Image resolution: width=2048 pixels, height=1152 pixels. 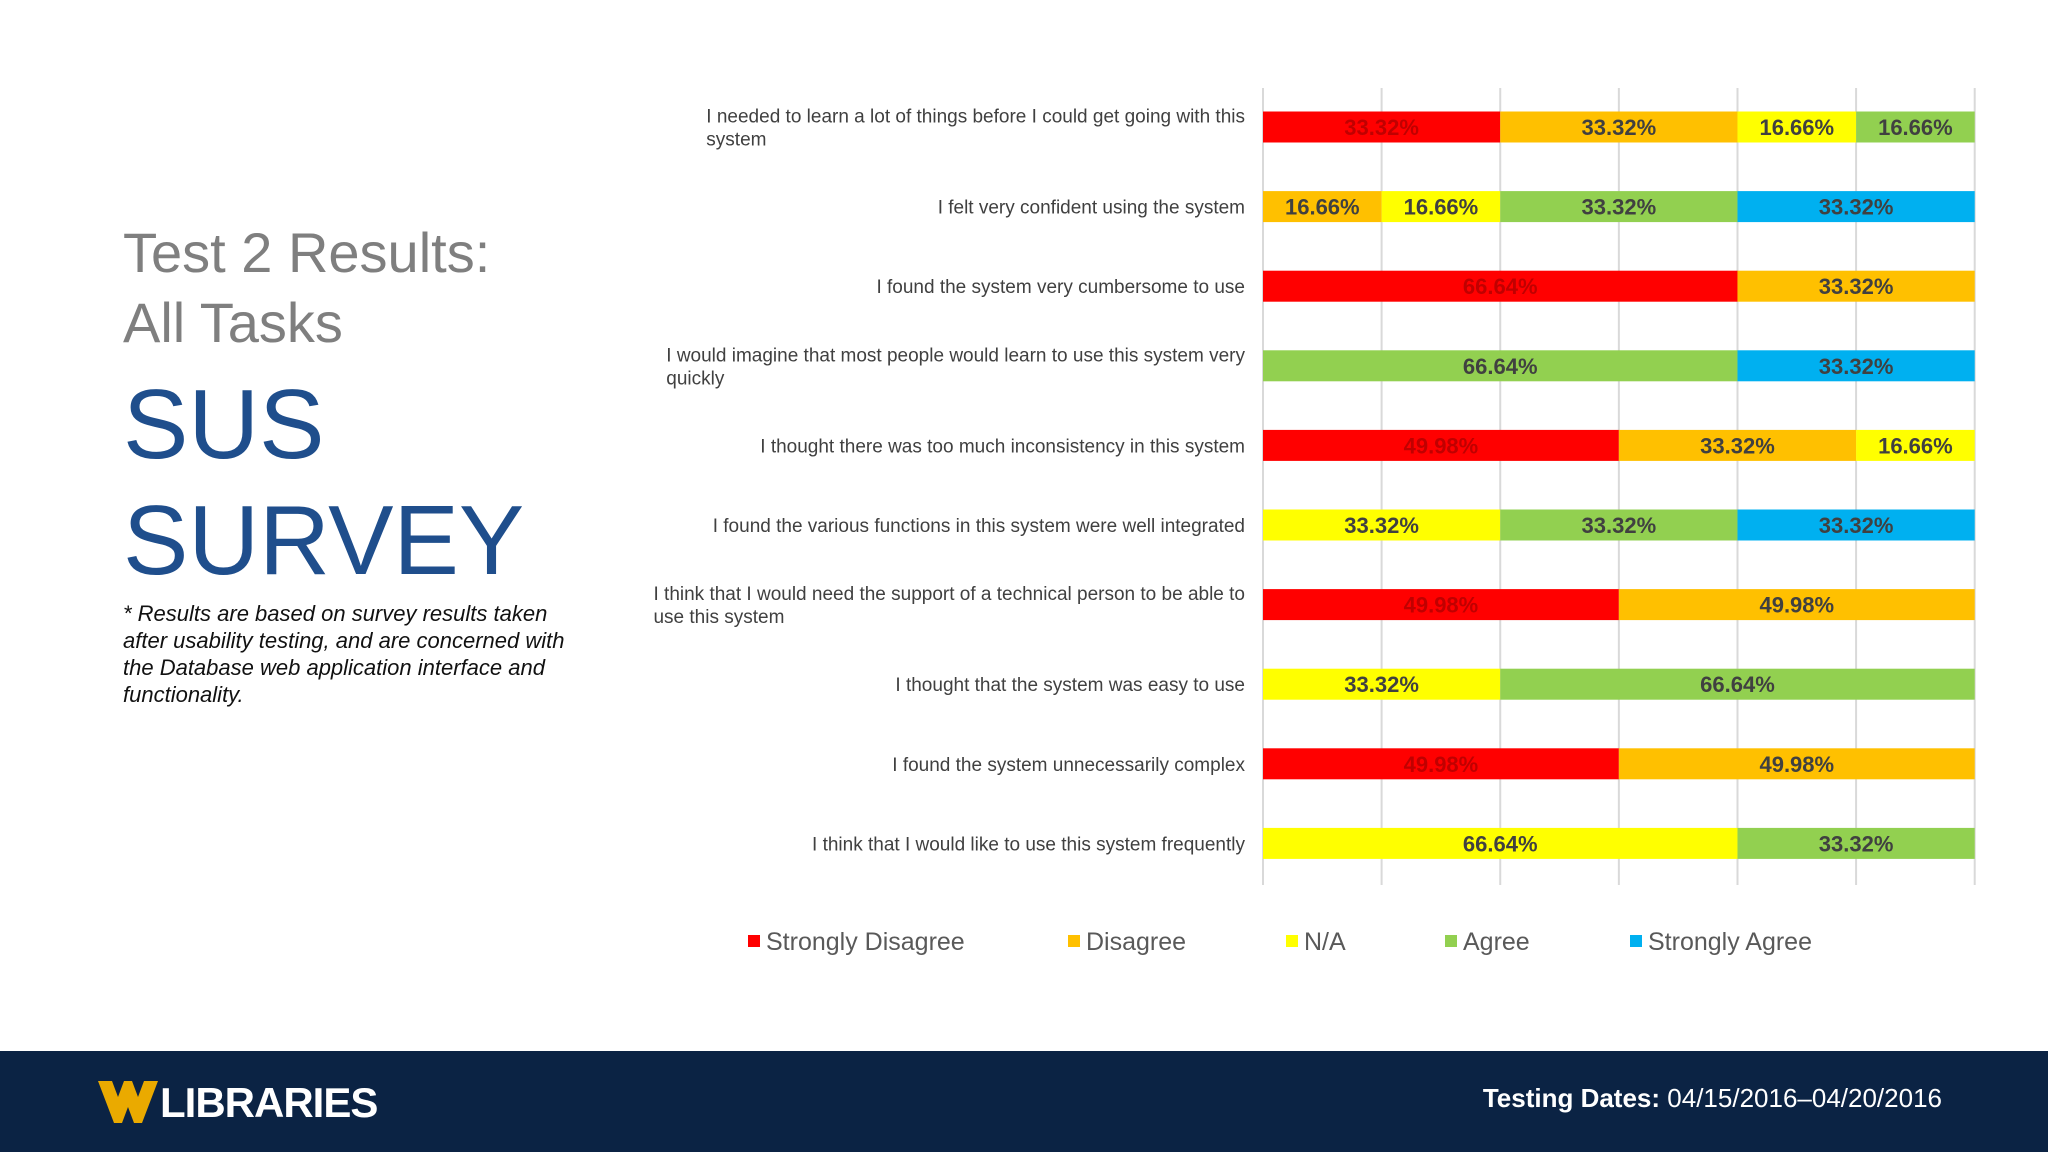 I want to click on testing-dates: Testing Dates: 04/15/2016–04/20/2016, so click(x=1712, y=1098).